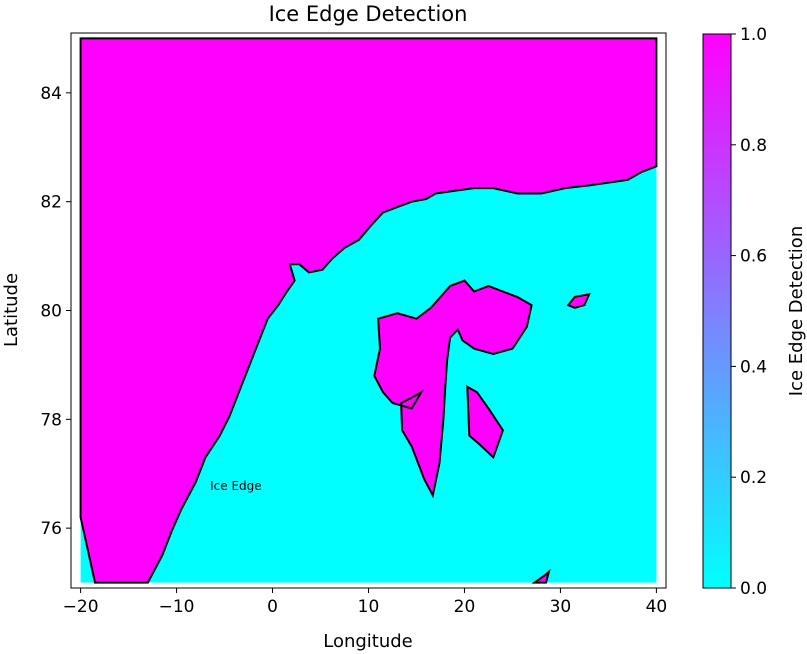 This screenshot has height=654, width=807. I want to click on x-tick-label: −20, so click(81, 607).